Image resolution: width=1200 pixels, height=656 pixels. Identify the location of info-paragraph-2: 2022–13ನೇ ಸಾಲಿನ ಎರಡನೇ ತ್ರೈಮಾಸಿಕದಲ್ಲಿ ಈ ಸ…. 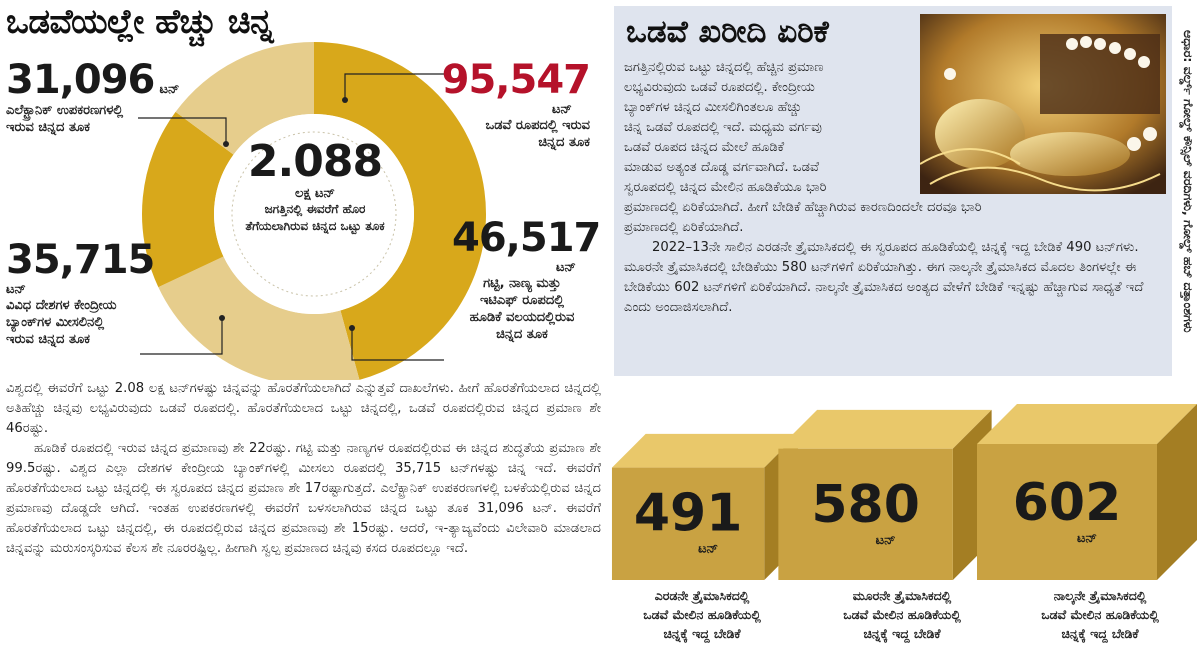
(884, 277).